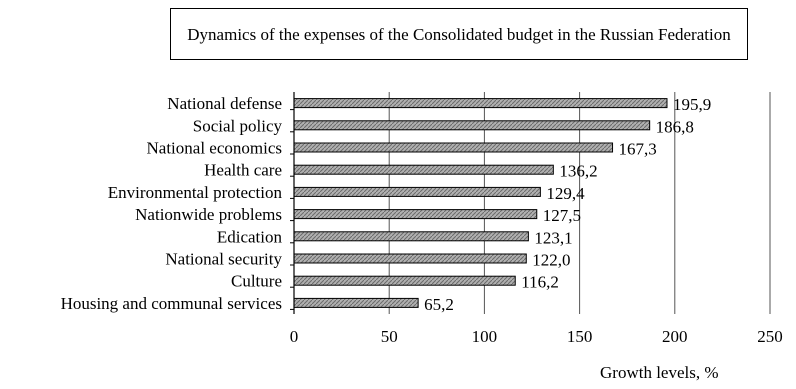 This screenshot has width=796, height=389. I want to click on category-label: Health care, so click(243, 170).